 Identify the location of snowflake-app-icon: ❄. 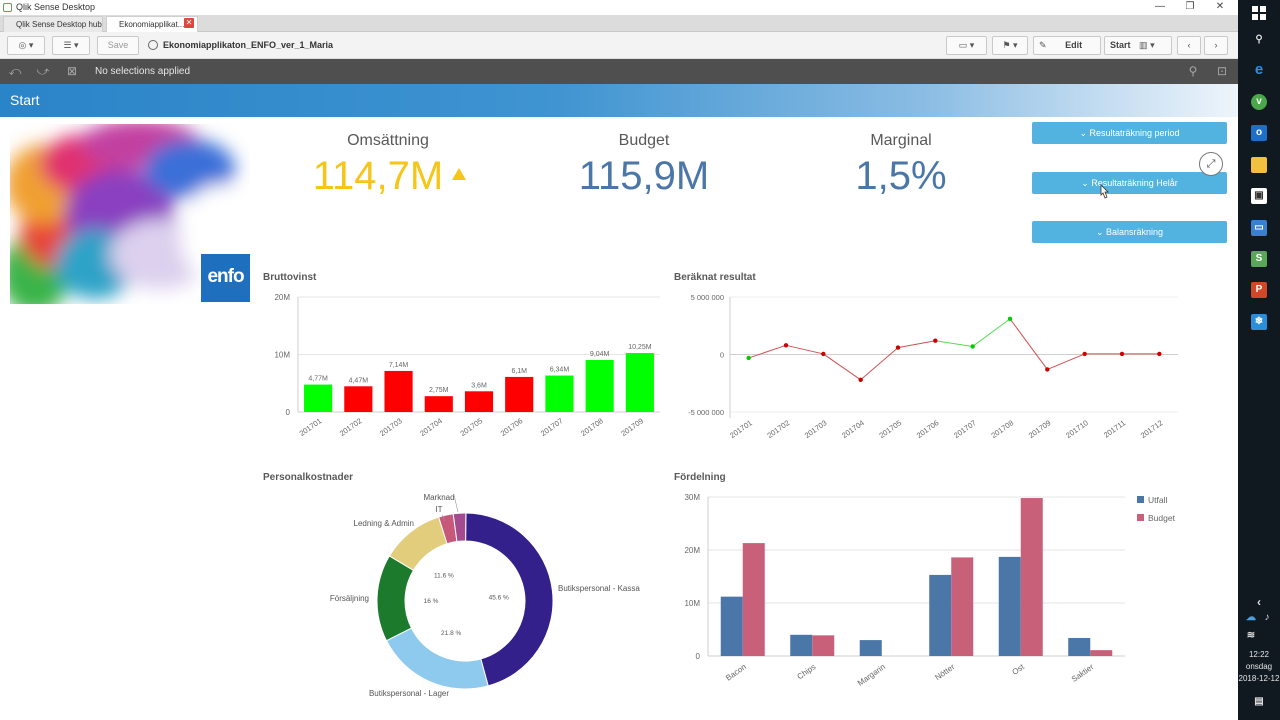
(1259, 322).